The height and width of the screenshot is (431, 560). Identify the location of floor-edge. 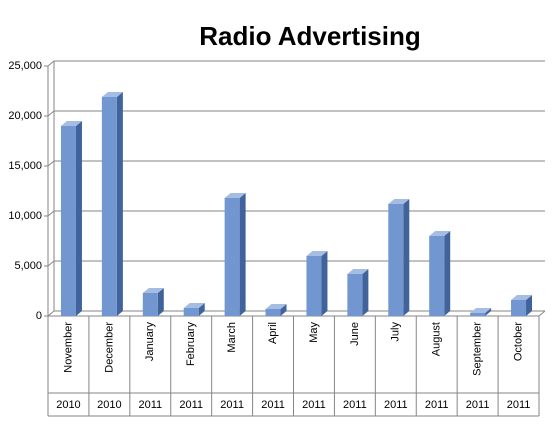
(542, 313).